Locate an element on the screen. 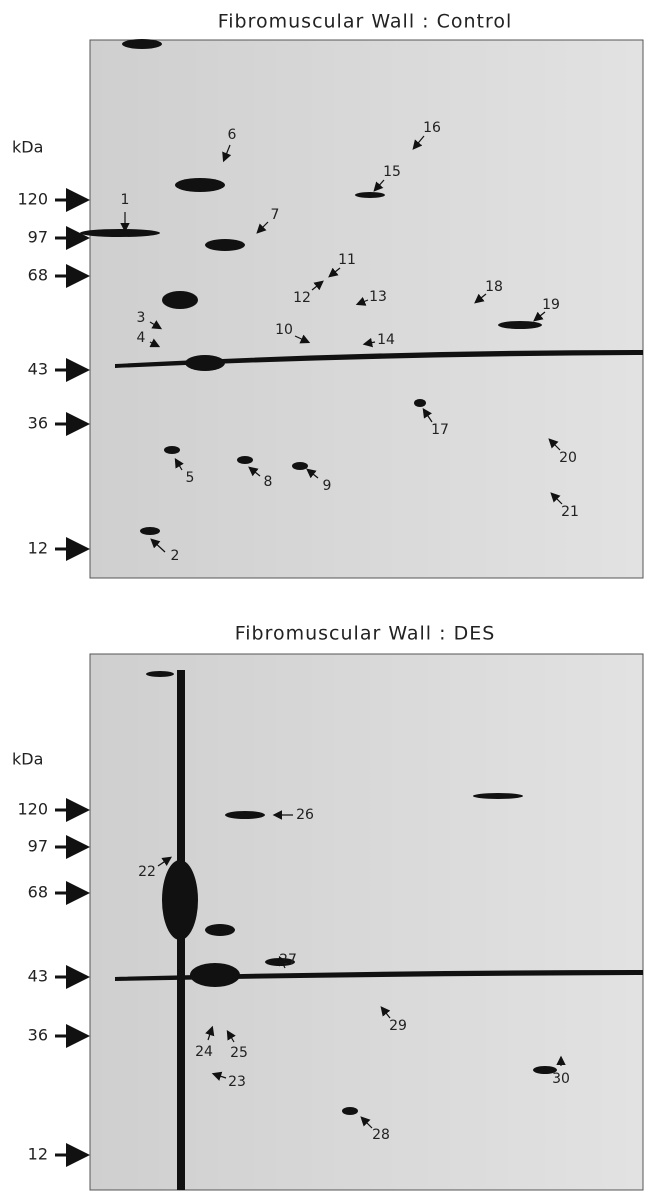 This screenshot has height=1197, width=655. spot-label: 8 is located at coordinates (268, 482).